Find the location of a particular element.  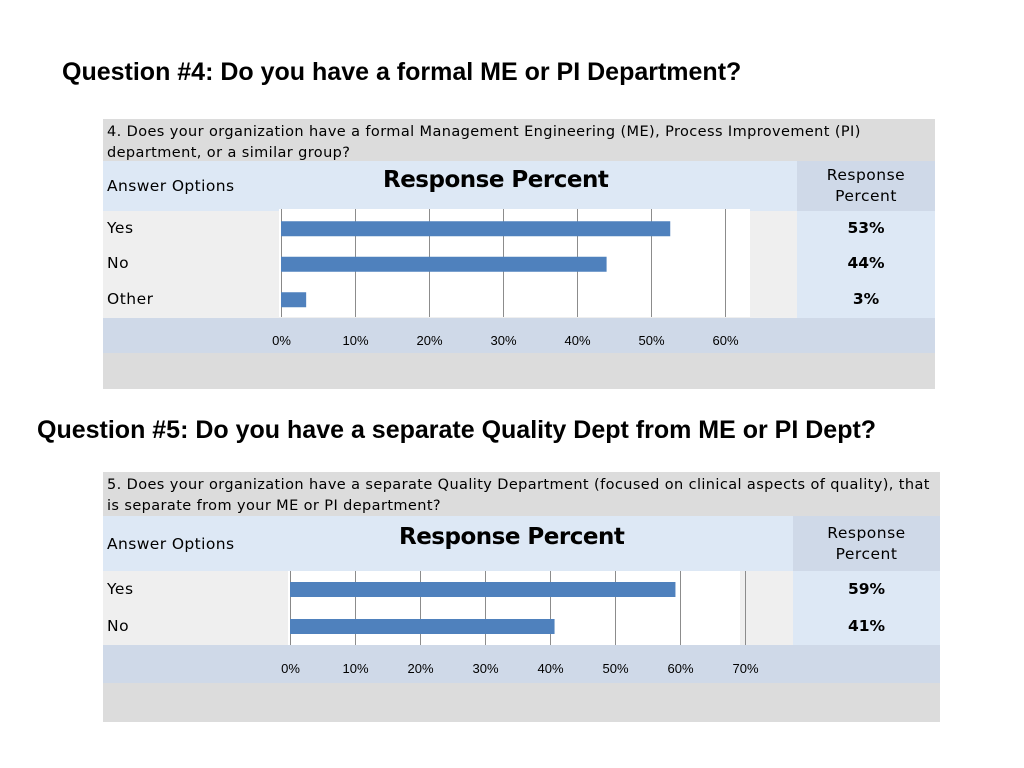

percent-value-no: 44% is located at coordinates (866, 263).